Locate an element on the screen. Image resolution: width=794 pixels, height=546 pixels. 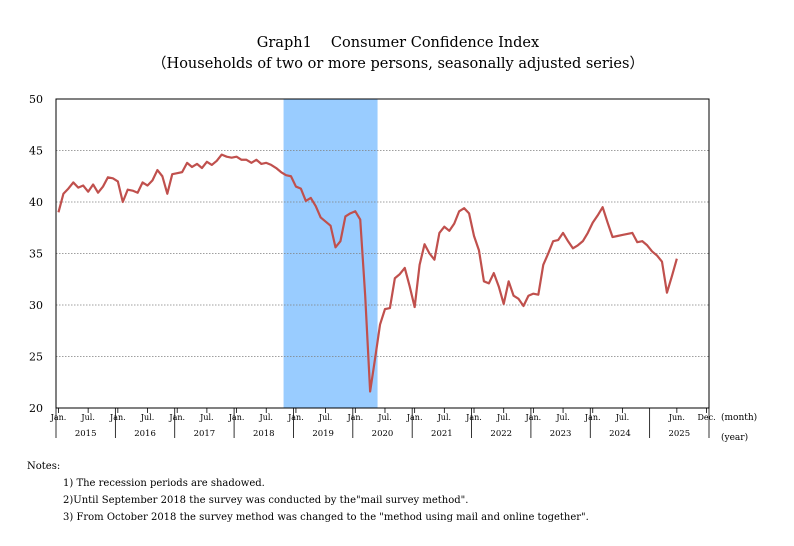
x-year-label: 2024 is located at coordinates (620, 434).